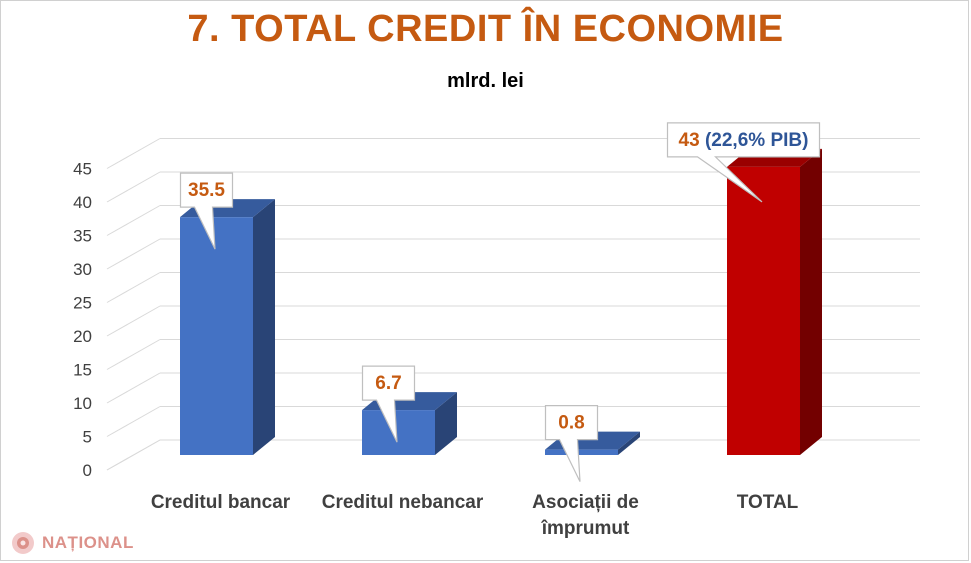 This screenshot has width=971, height=563. I want to click on data-label: 43 (22,6% PIB), so click(744, 140).